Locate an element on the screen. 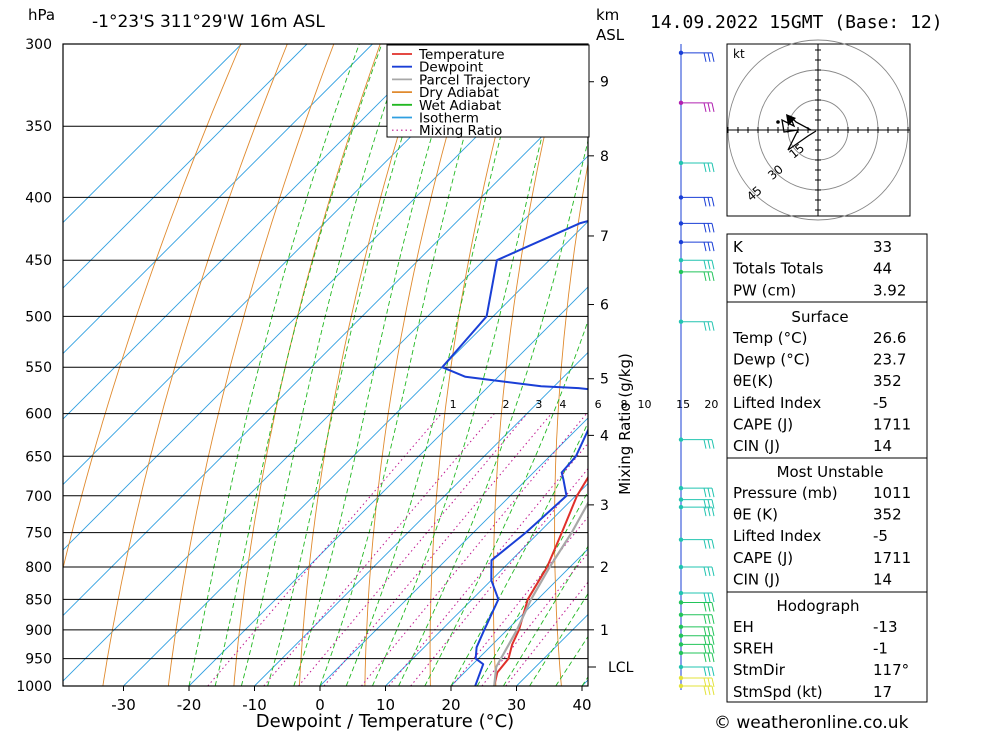 Image resolution: width=1000 pixels, height=733 pixels. location-title: -1°23'S 311°29'W 16m ASL is located at coordinates (208, 22).